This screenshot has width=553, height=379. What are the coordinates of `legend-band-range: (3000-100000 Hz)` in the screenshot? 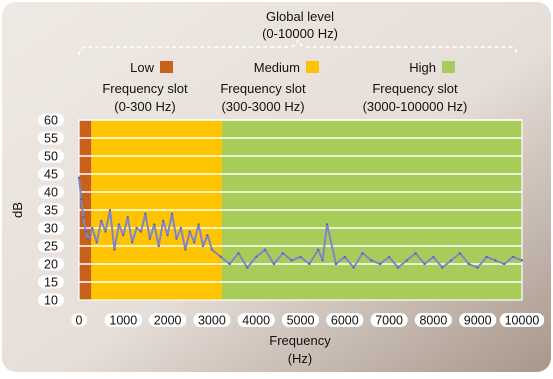 It's located at (415, 106).